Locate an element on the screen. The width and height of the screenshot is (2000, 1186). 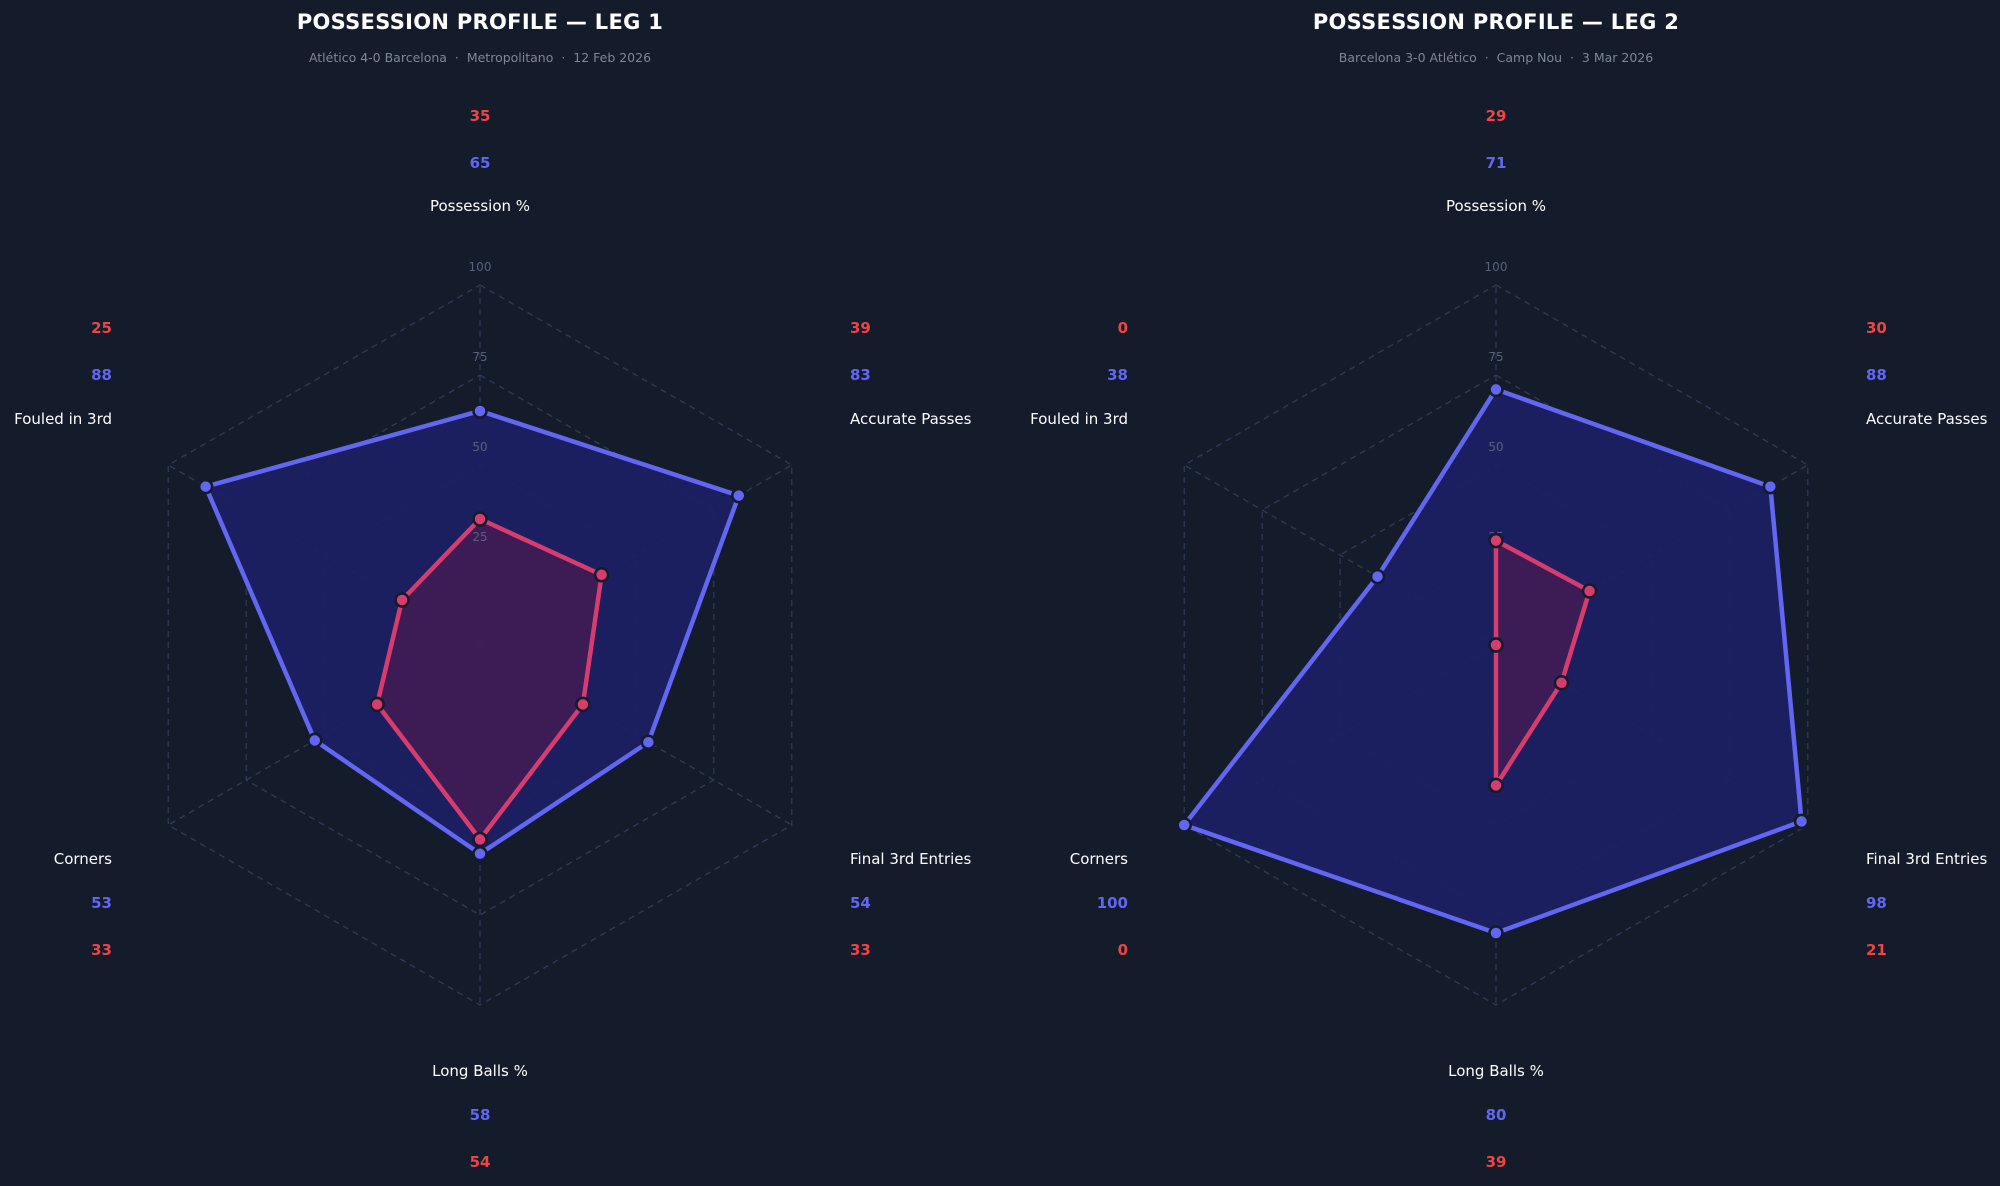
value-label-barcelona: 53 is located at coordinates (101, 903).